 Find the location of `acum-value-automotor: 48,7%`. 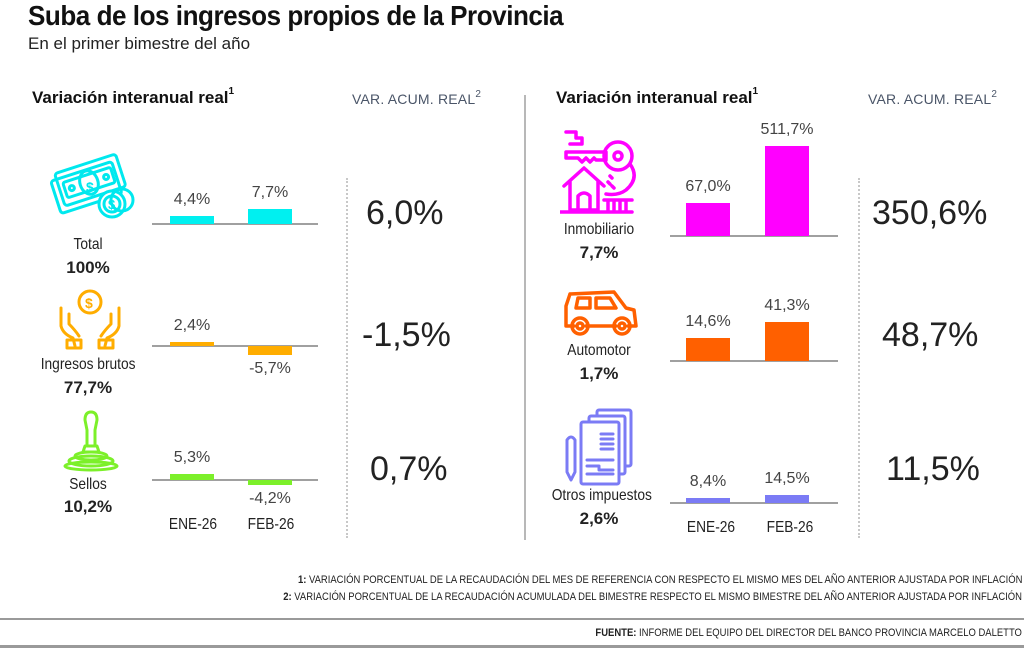

acum-value-automotor: 48,7% is located at coordinates (930, 335).